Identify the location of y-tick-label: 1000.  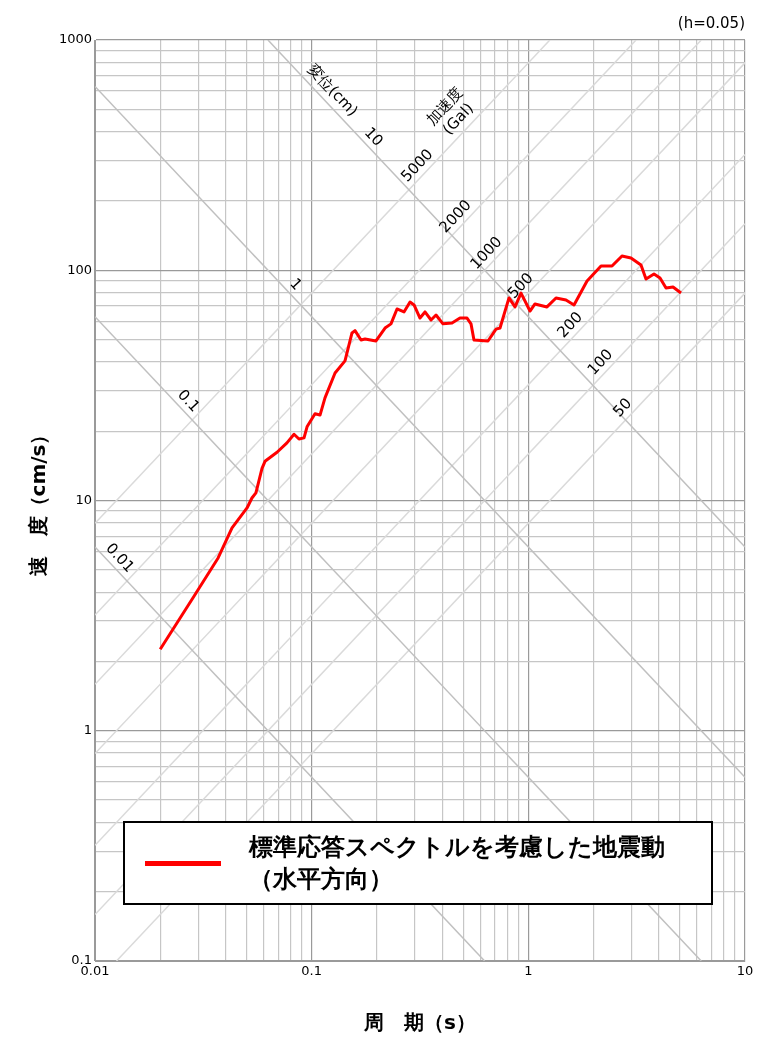
(75, 39).